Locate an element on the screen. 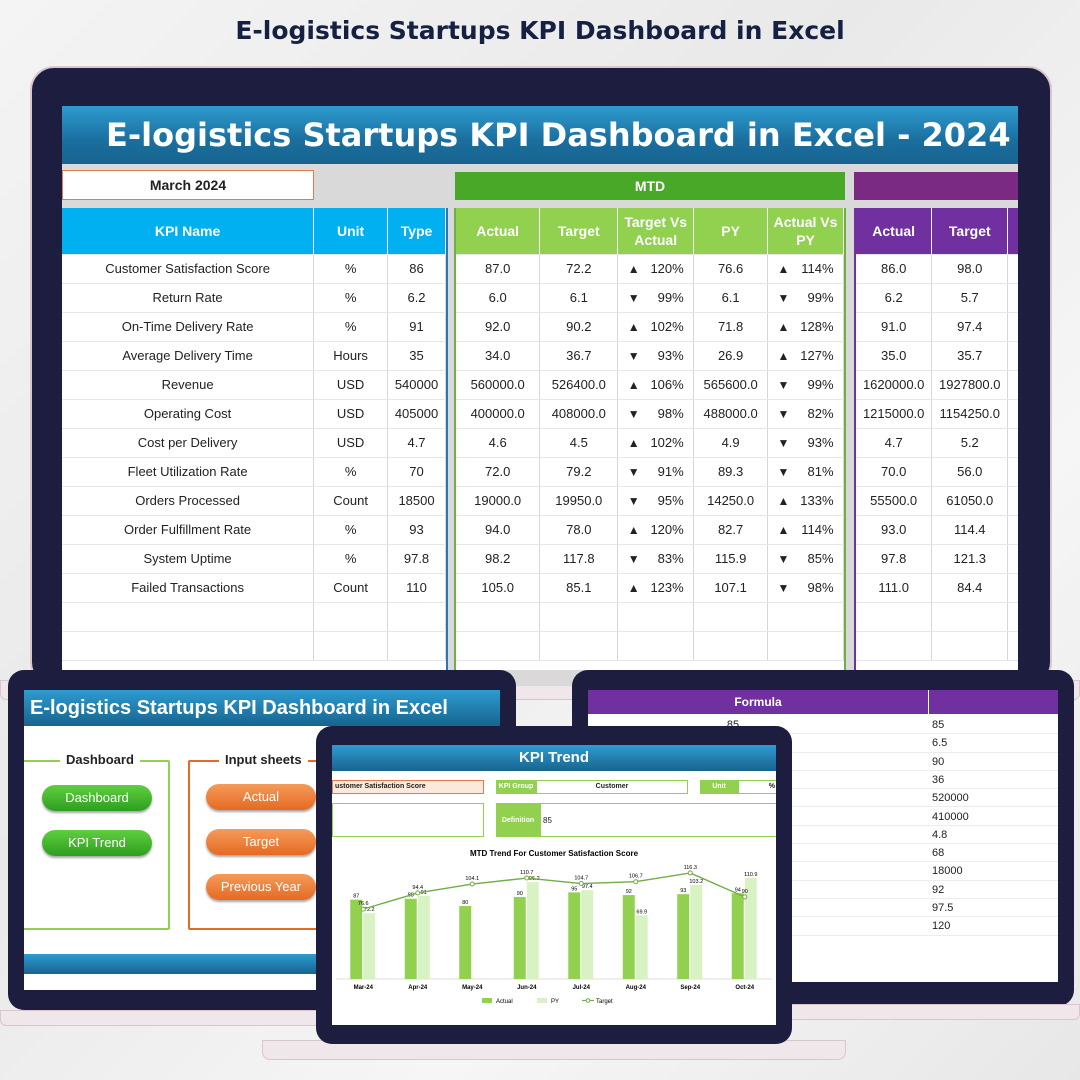  unit-value: % is located at coordinates (757, 787).